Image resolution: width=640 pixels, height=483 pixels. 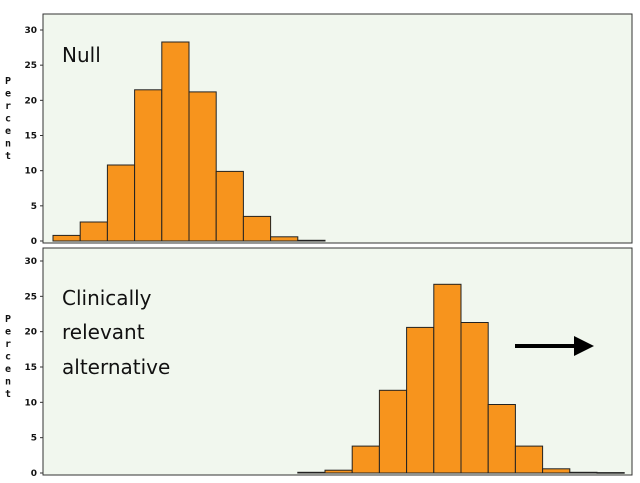 What do you see at coordinates (103, 332) in the screenshot?
I see `panel-label-line-2: relevant` at bounding box center [103, 332].